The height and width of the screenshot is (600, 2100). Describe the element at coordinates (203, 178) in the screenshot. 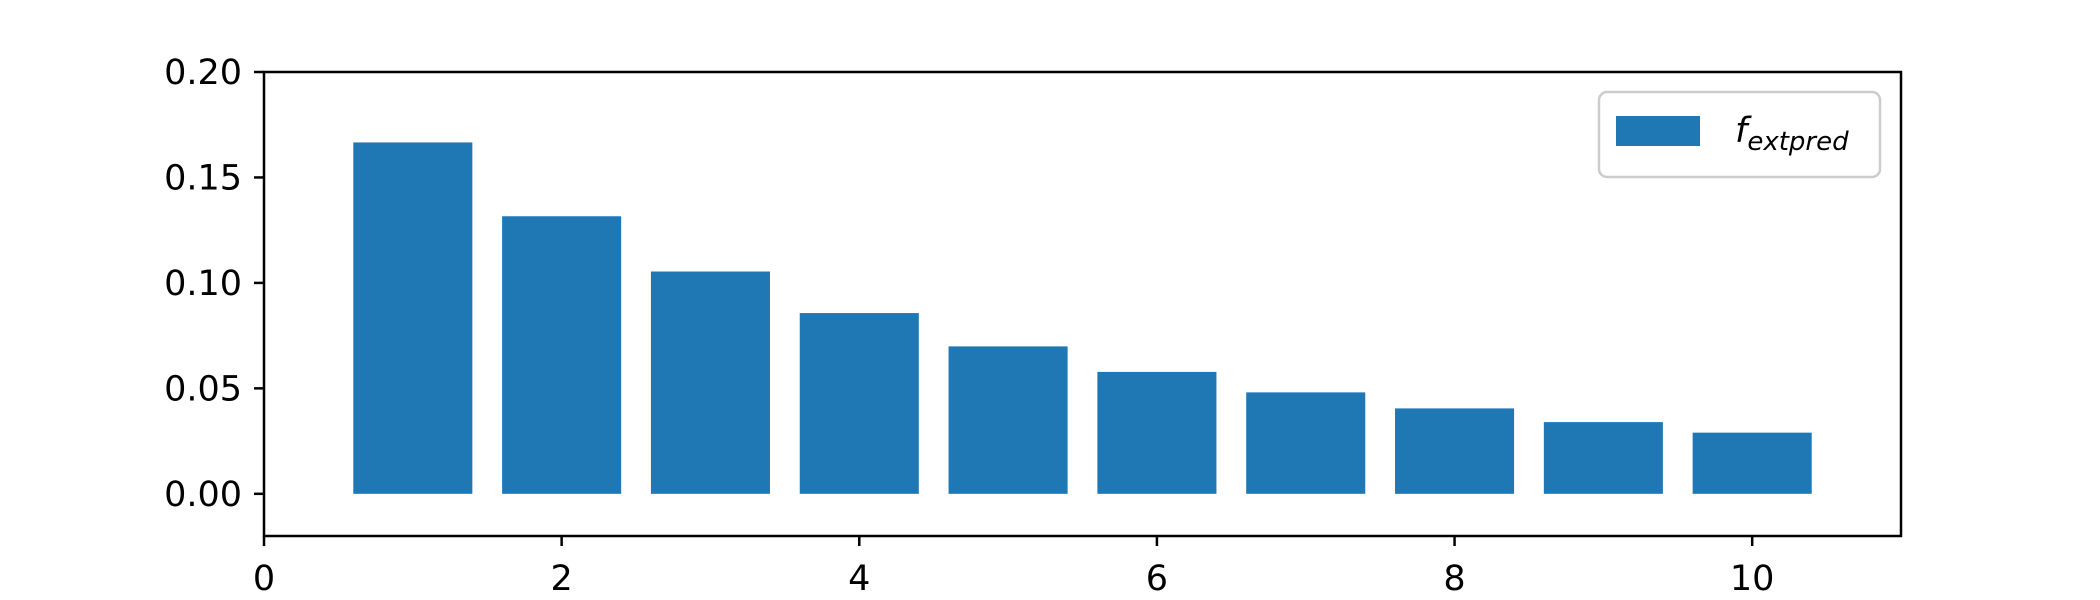

I see `y-tick-label-0.15: 0.15` at that location.